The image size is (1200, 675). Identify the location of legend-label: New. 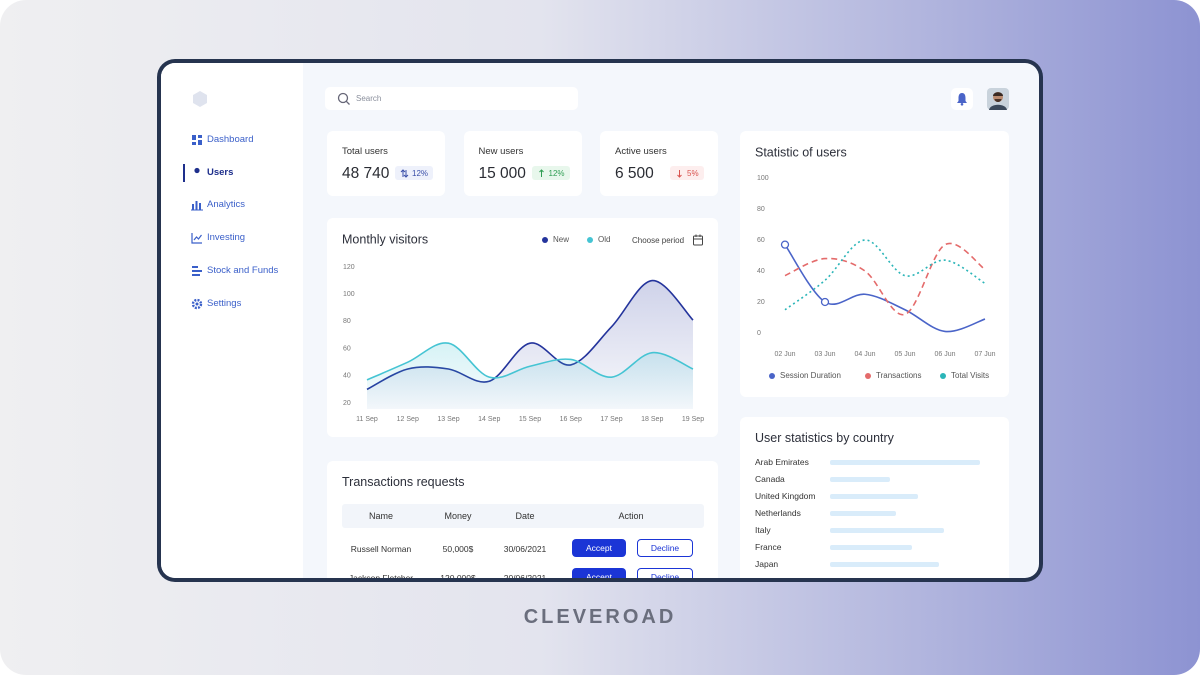
(561, 239).